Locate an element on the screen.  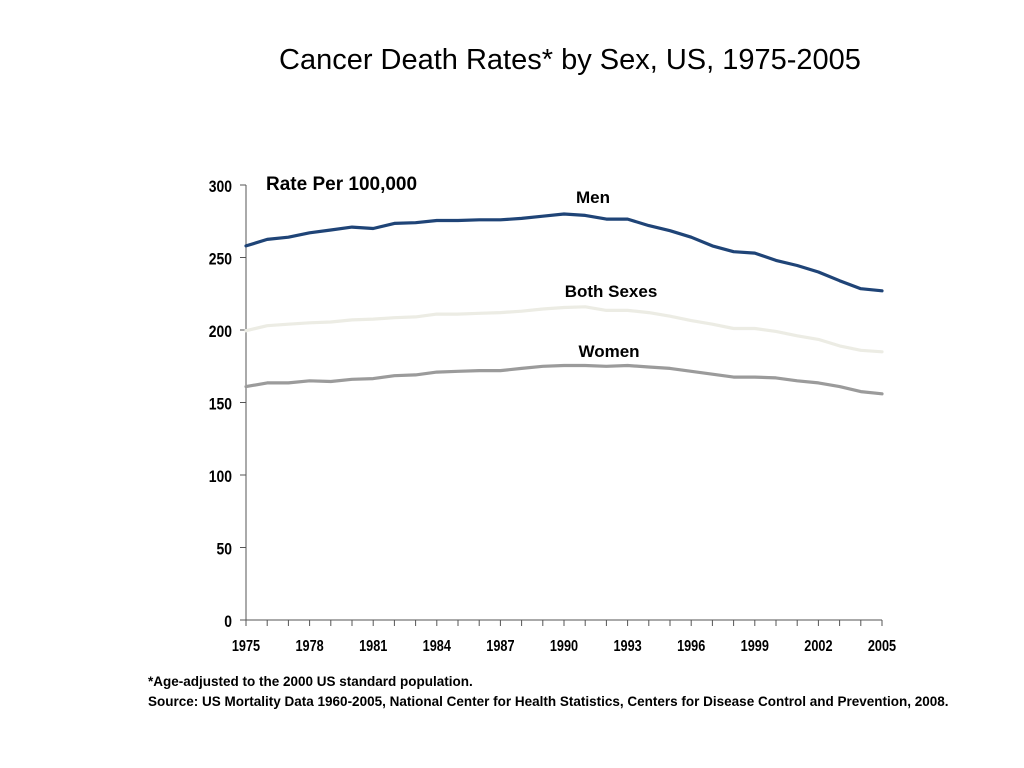
x-tick-label: 1987 is located at coordinates (500, 646).